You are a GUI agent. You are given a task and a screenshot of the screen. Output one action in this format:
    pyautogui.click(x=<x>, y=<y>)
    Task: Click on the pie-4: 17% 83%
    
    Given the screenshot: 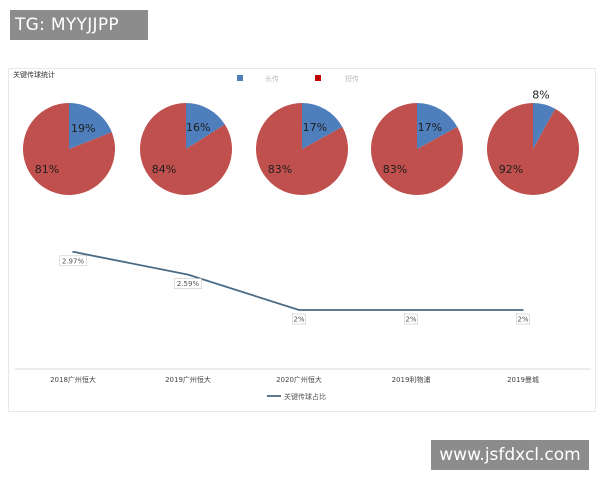 What is the action you would take?
    pyautogui.click(x=416, y=149)
    